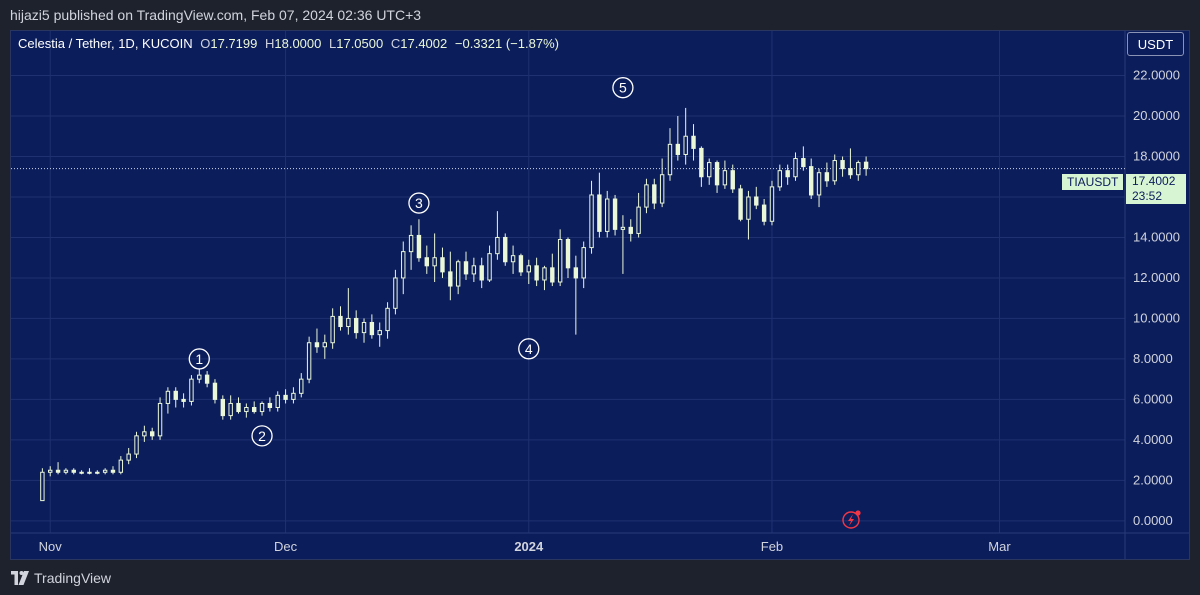  What do you see at coordinates (105, 43) in the screenshot?
I see `symbol-name: Celestia / Tether, 1D, KUCOIN` at bounding box center [105, 43].